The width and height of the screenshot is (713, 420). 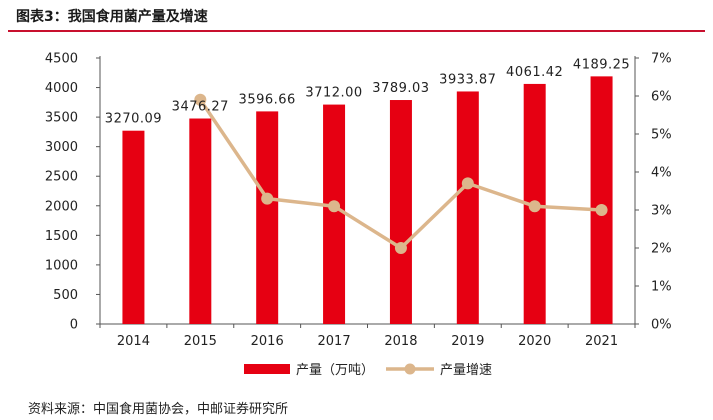 What do you see at coordinates (133, 341) in the screenshot?
I see `x-tick-label: 2014` at bounding box center [133, 341].